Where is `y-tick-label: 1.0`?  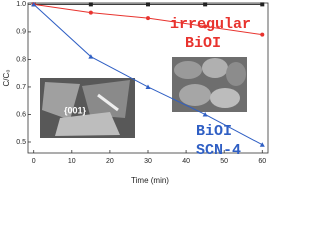 y-tick-label: 1.0 is located at coordinates (21, 4).